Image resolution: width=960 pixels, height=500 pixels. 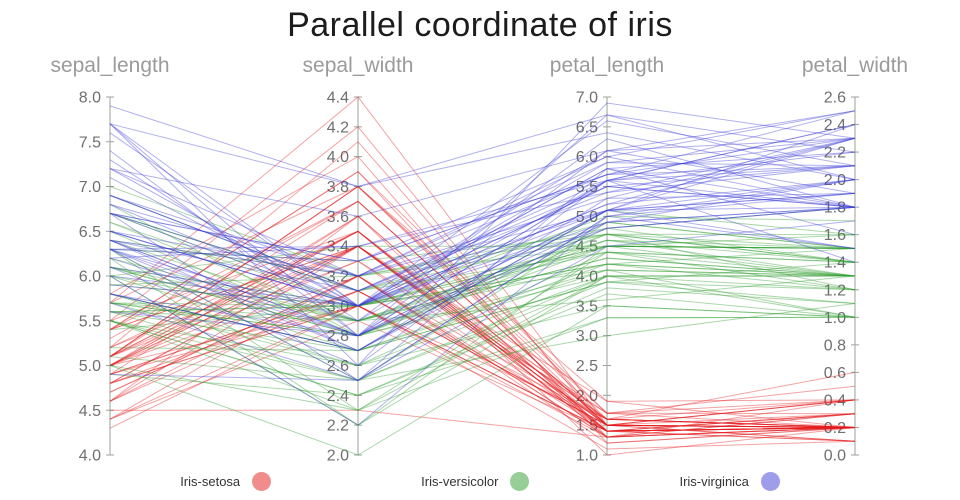 What do you see at coordinates (480, 25) in the screenshot?
I see `chart-title: Parallel coordinate of iris` at bounding box center [480, 25].